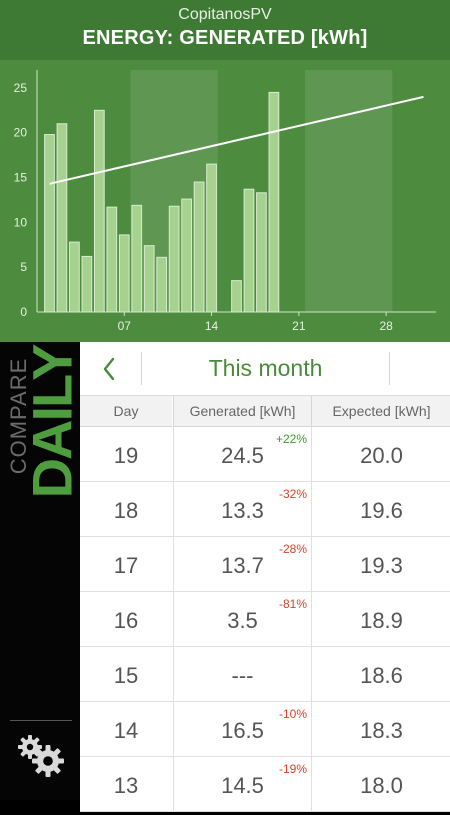 The height and width of the screenshot is (815, 450). What do you see at coordinates (292, 494) in the screenshot?
I see `delta-badge: -32%` at bounding box center [292, 494].